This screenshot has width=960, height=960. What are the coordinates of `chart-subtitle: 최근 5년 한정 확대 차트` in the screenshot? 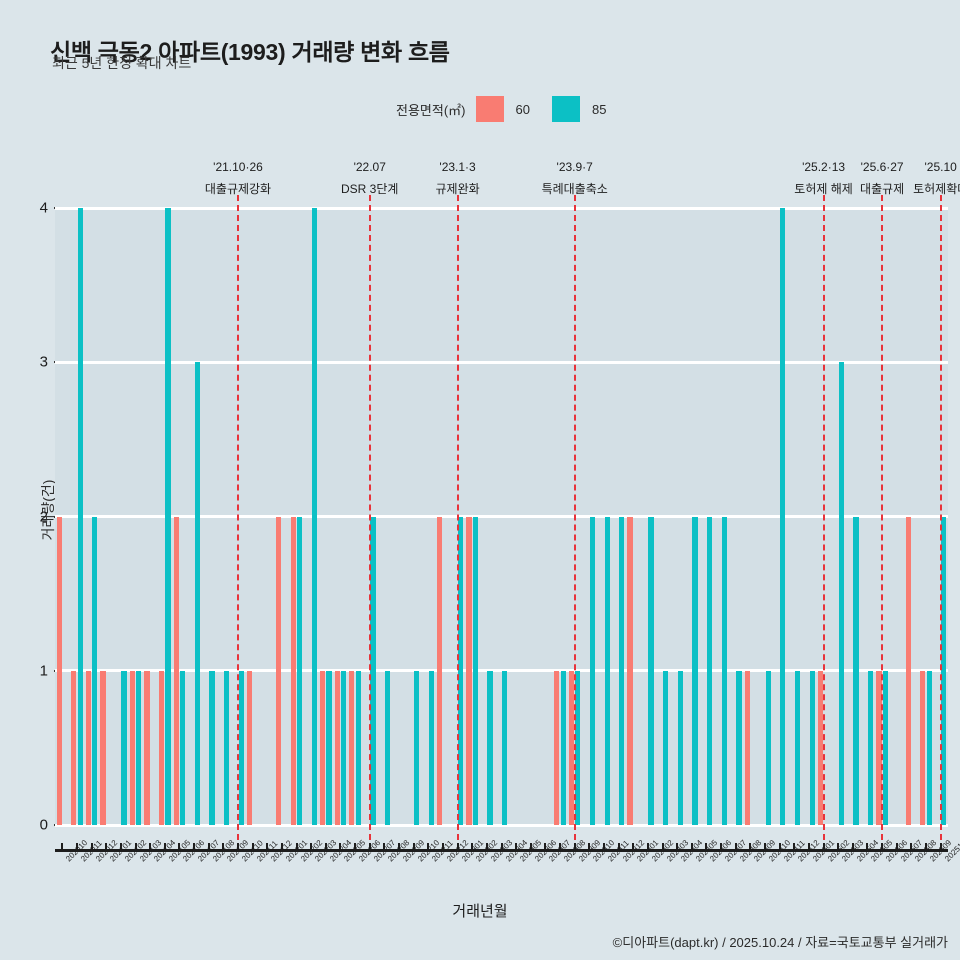 It's located at (122, 63).